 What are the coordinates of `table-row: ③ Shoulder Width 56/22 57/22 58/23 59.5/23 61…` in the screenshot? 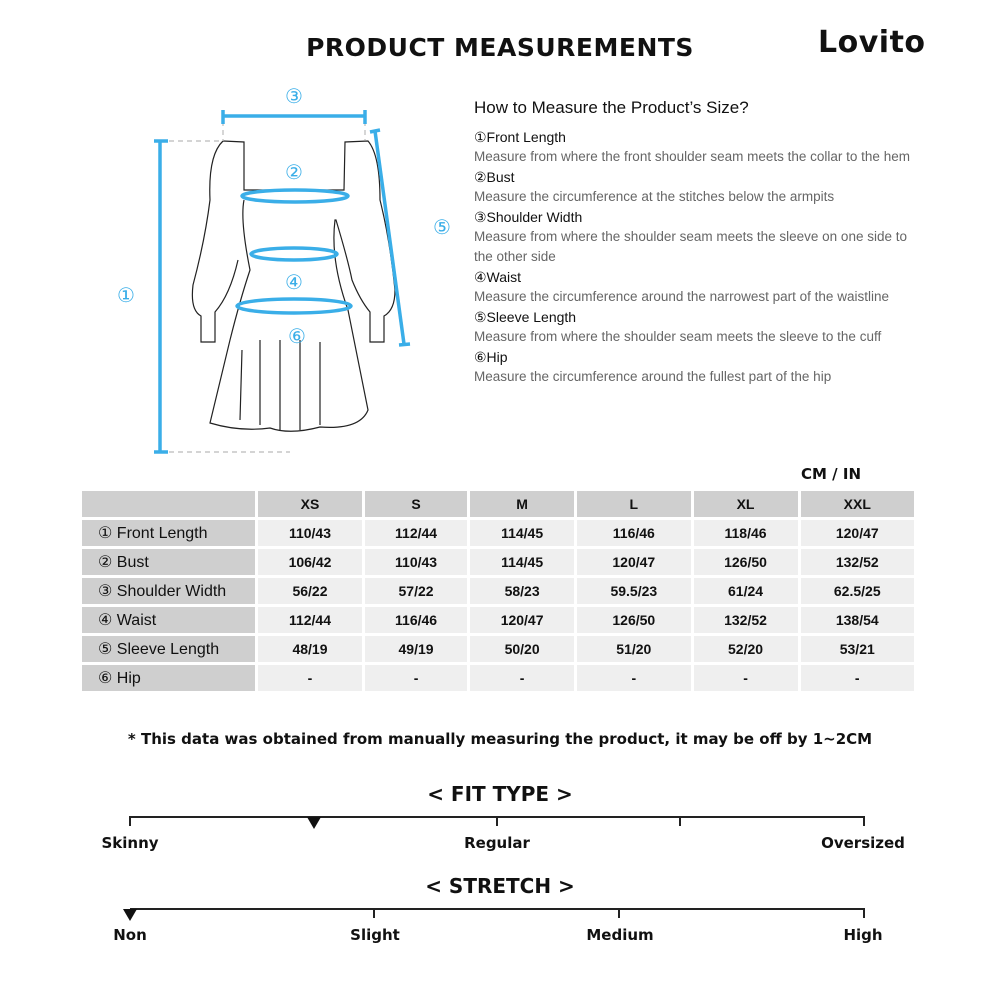 It's located at (498, 591).